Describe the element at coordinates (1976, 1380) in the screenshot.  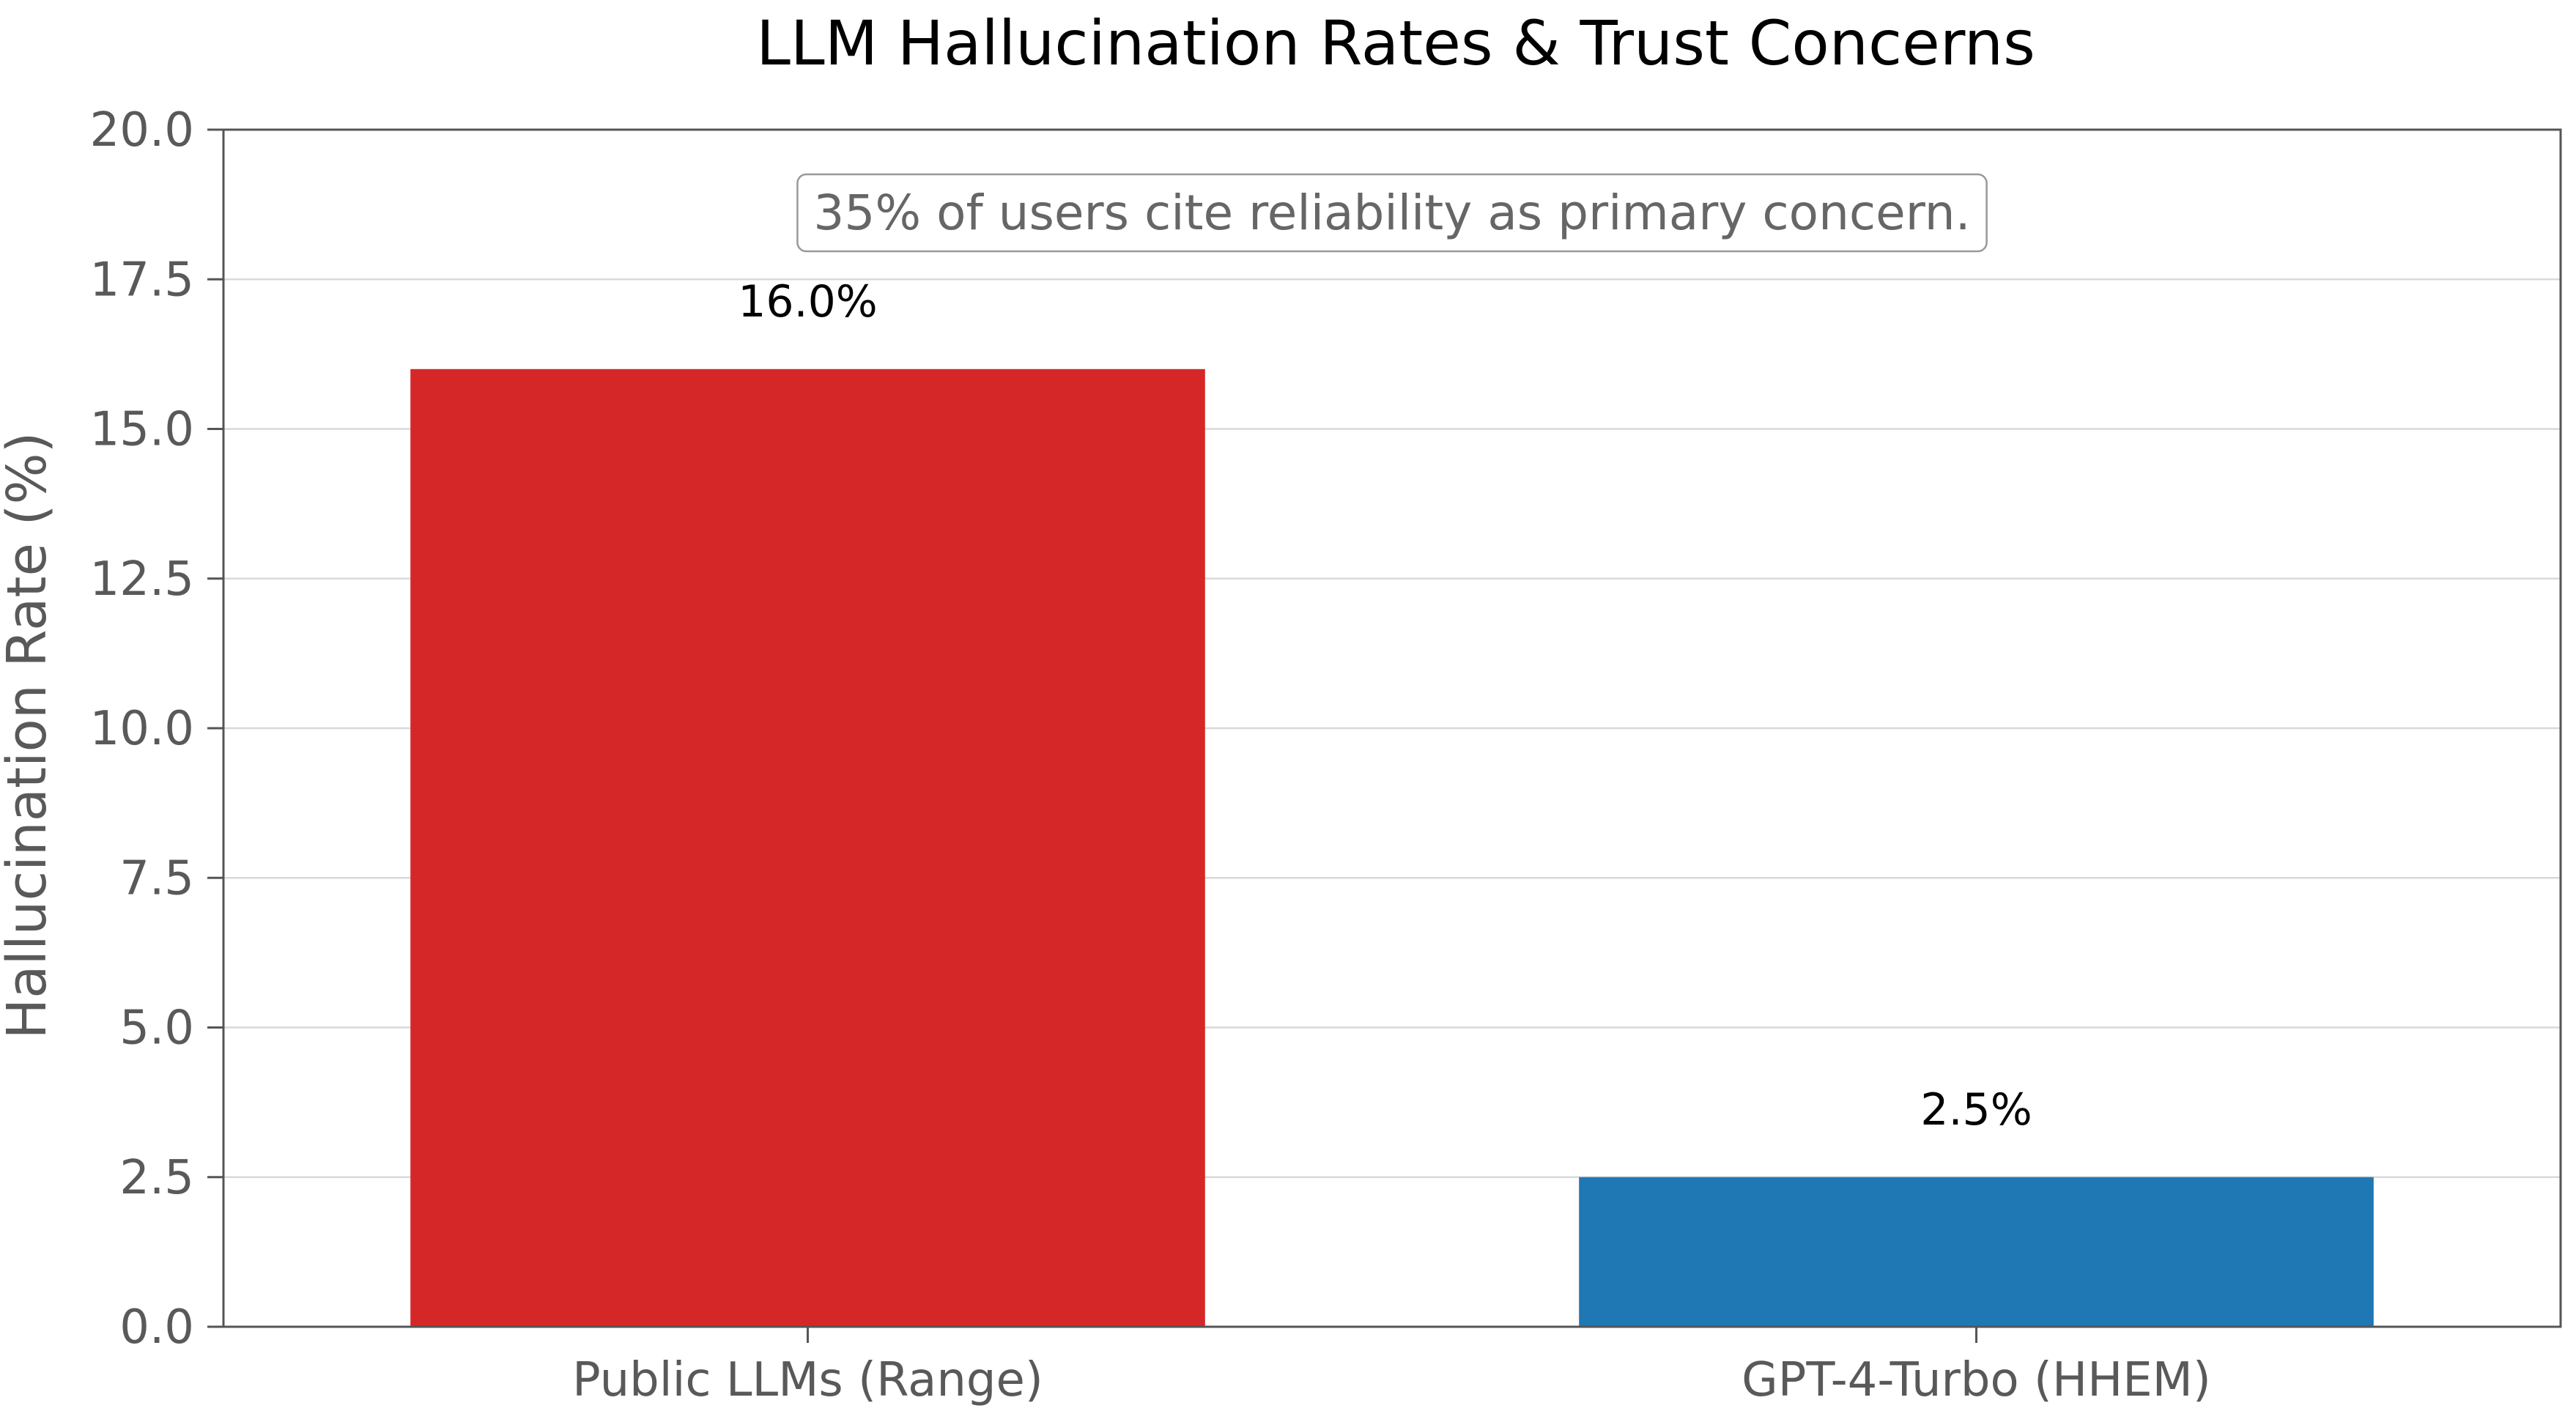
I see `x-tick-label: GPT-4-Turbo (HHEM)` at that location.